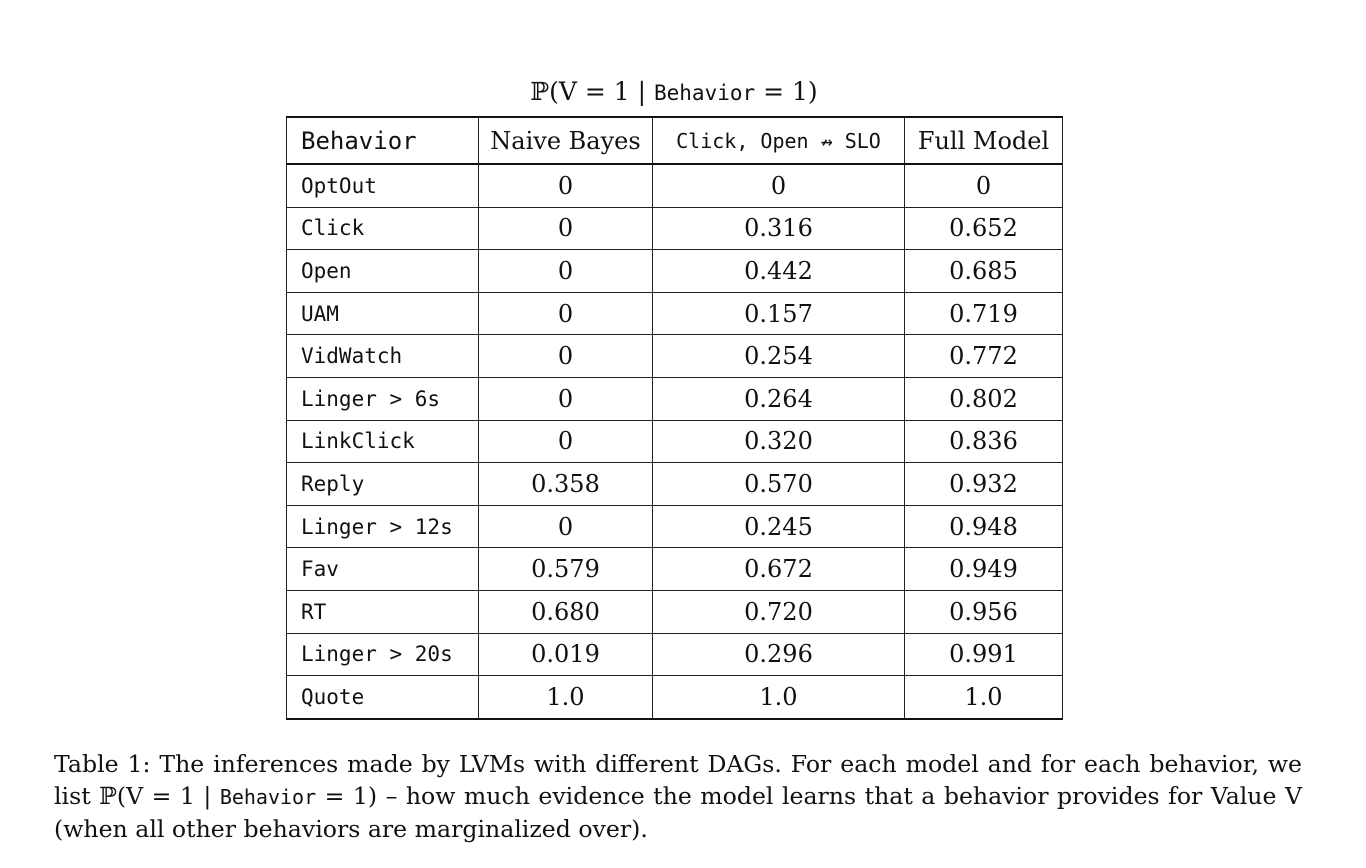 Image resolution: width=1366 pixels, height=868 pixels. Describe the element at coordinates (983, 399) in the screenshot. I see `full-model-cell: 0.802` at that location.